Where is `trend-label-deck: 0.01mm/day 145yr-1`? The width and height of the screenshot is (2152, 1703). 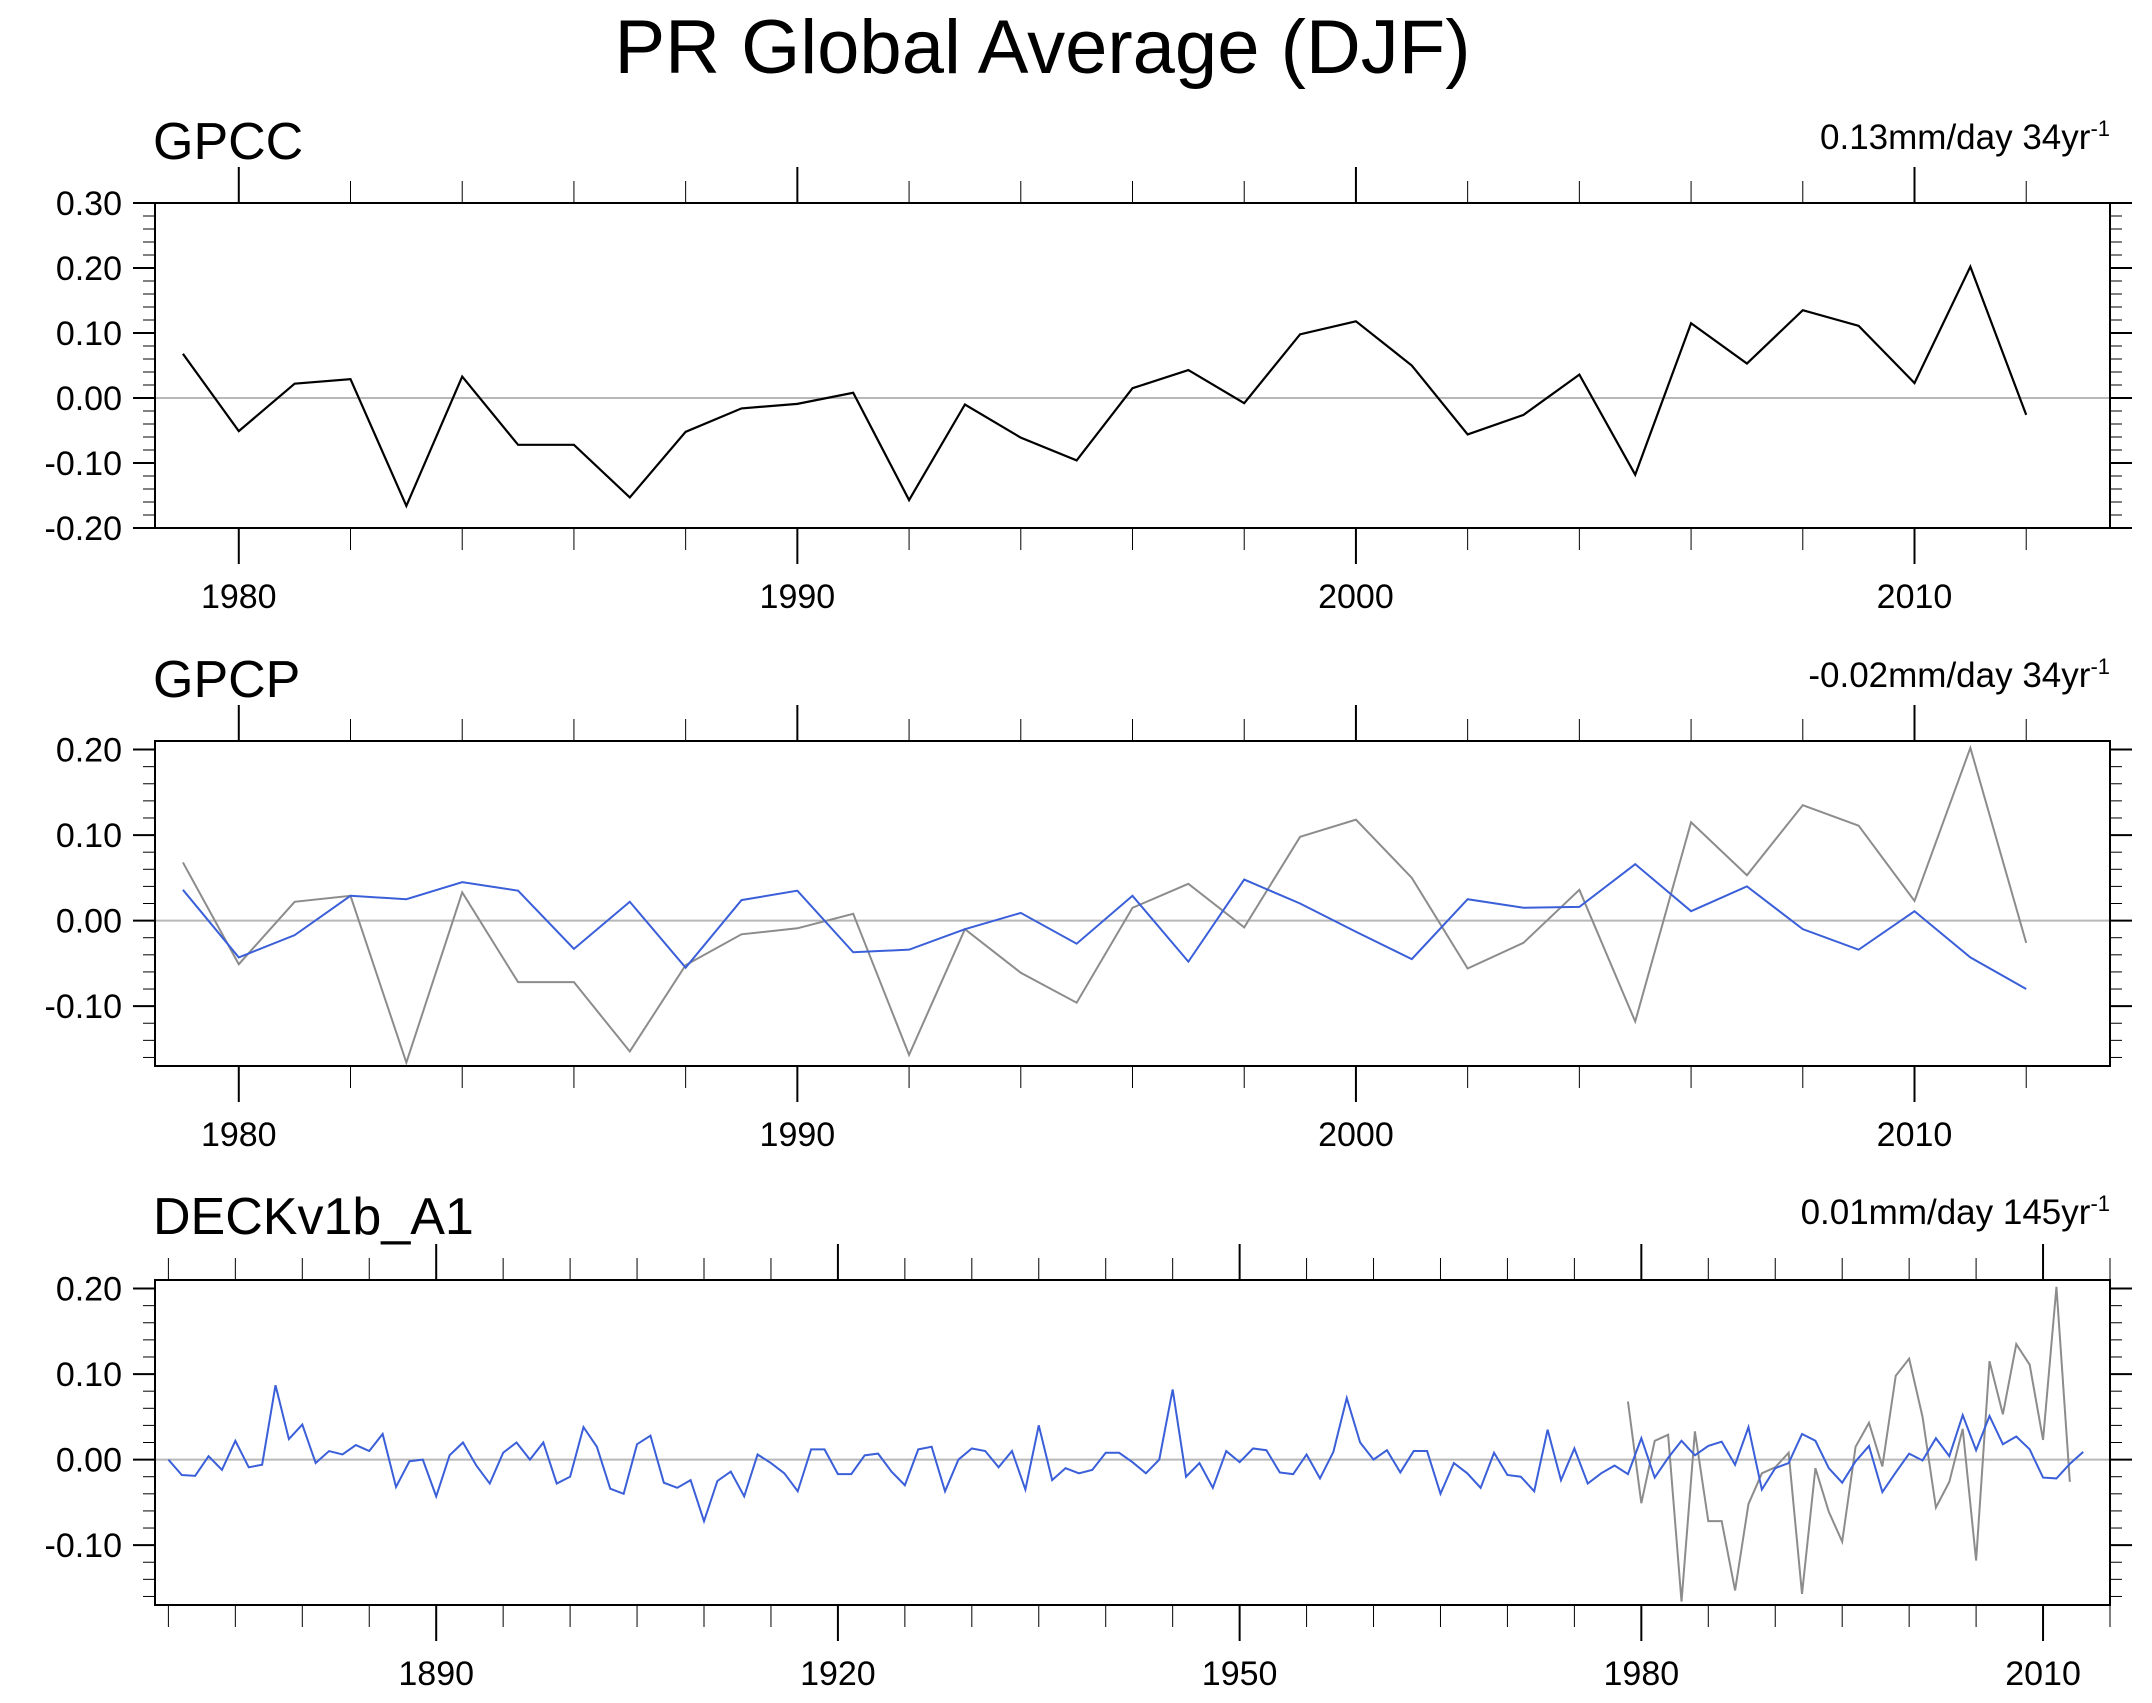
trend-label-deck: 0.01mm/day 145yr-1 is located at coordinates (1955, 1212).